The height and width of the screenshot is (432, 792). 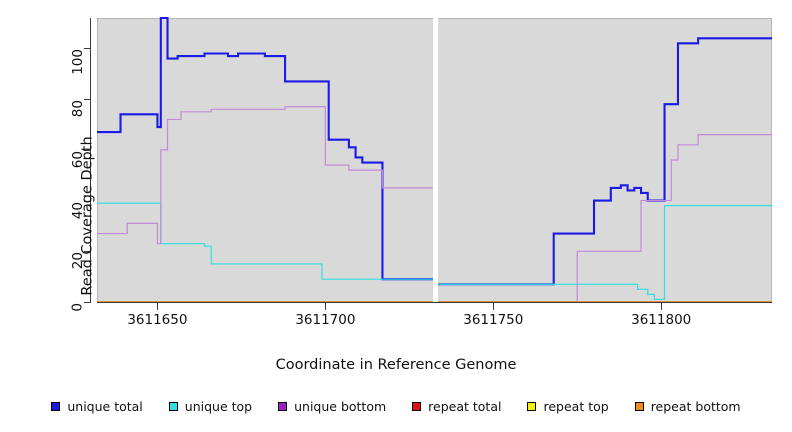 I want to click on legend-item-repeat-top: repeat top, so click(x=568, y=406).